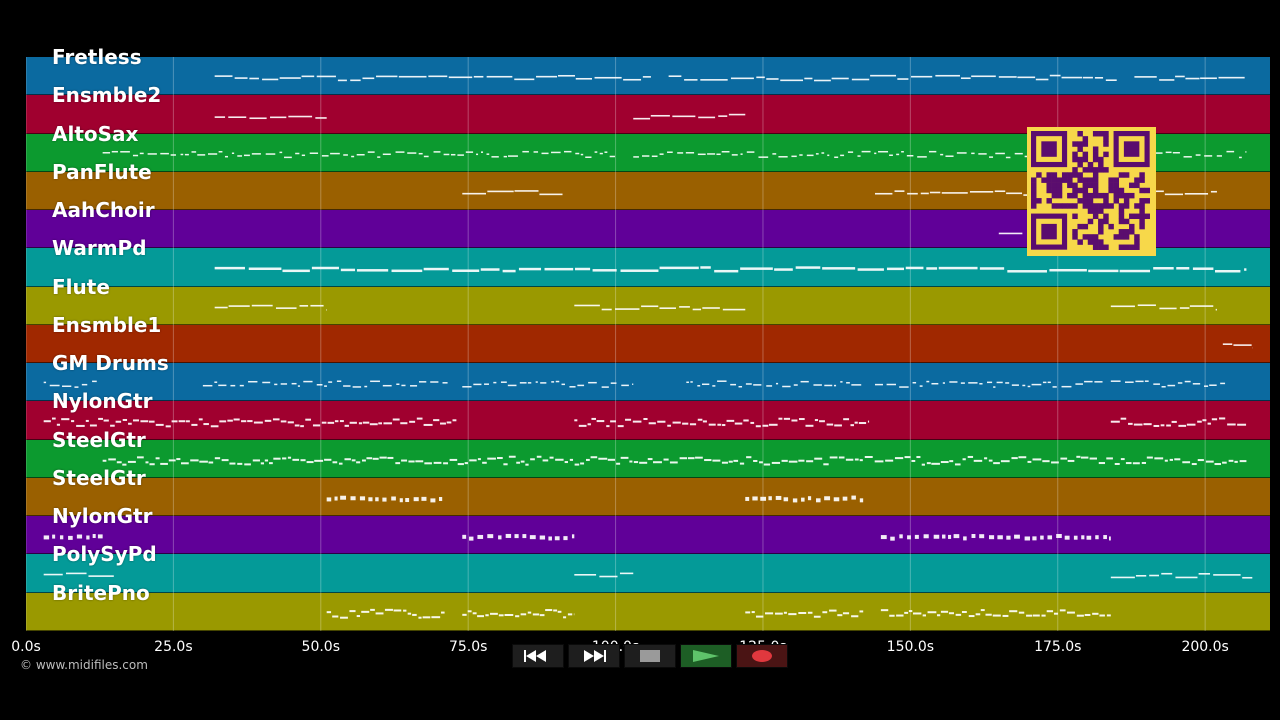 The height and width of the screenshot is (720, 1280). Describe the element at coordinates (97, 57) in the screenshot. I see `track-name-label: Fretless` at that location.